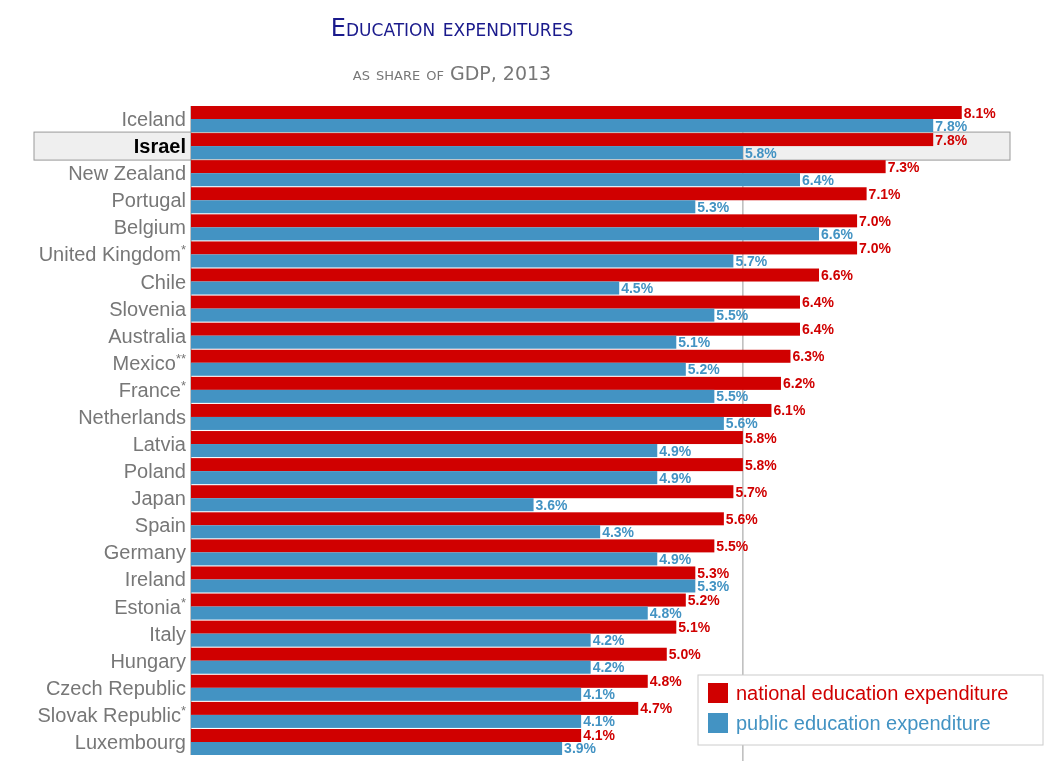 This screenshot has width=1048, height=761. I want to click on y-tick-label: New Zealand, so click(127, 173).